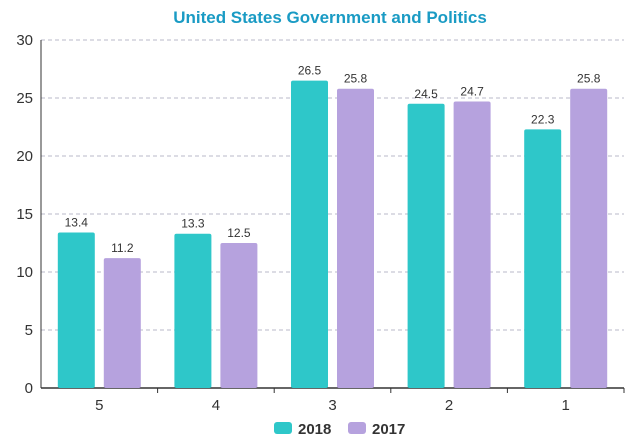 The image size is (633, 448). What do you see at coordinates (310, 71) in the screenshot?
I see `data-label: 26.5` at bounding box center [310, 71].